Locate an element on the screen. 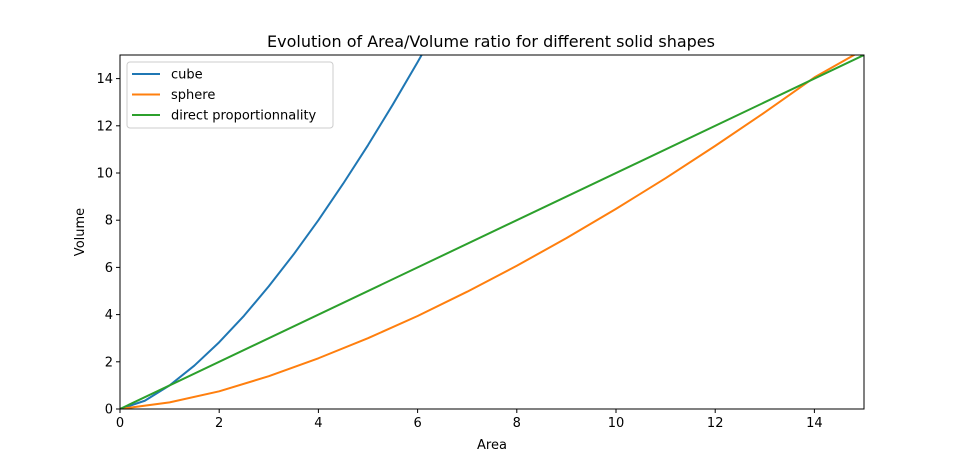 This screenshot has height=459, width=960. x-tick-label: 10 is located at coordinates (616, 423).